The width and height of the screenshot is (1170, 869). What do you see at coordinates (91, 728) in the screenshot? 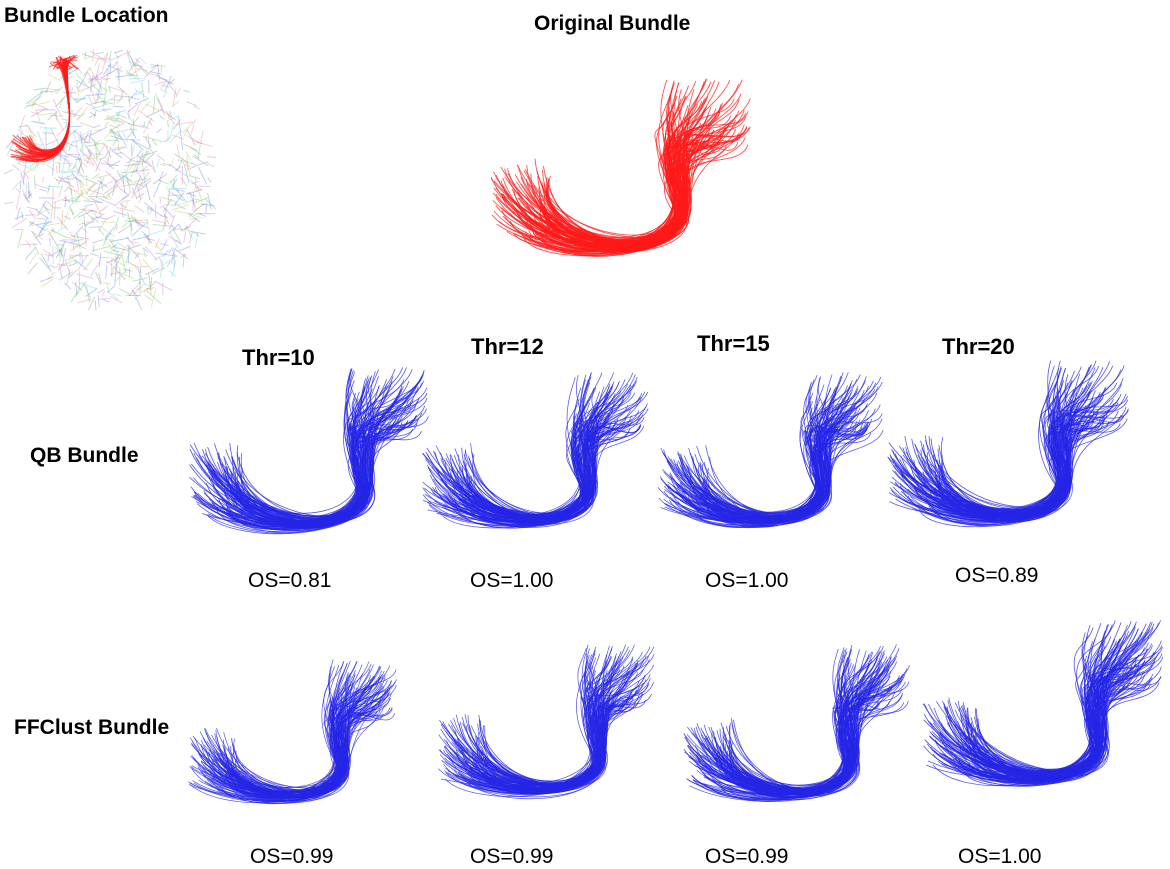
I see `ffclust-bundle-label: FFClust Bundle` at bounding box center [91, 728].